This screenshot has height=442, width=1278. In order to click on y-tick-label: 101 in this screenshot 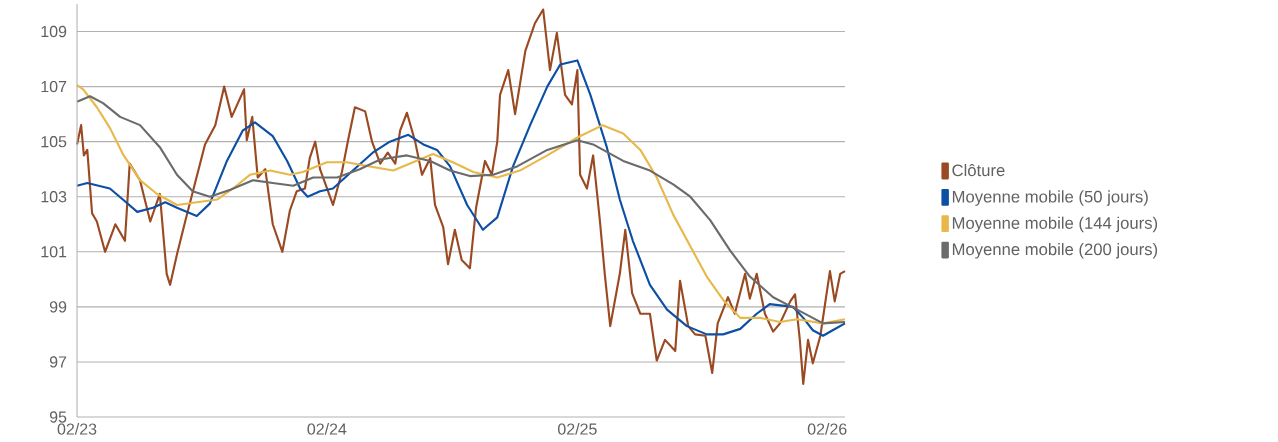, I will do `click(54, 252)`.